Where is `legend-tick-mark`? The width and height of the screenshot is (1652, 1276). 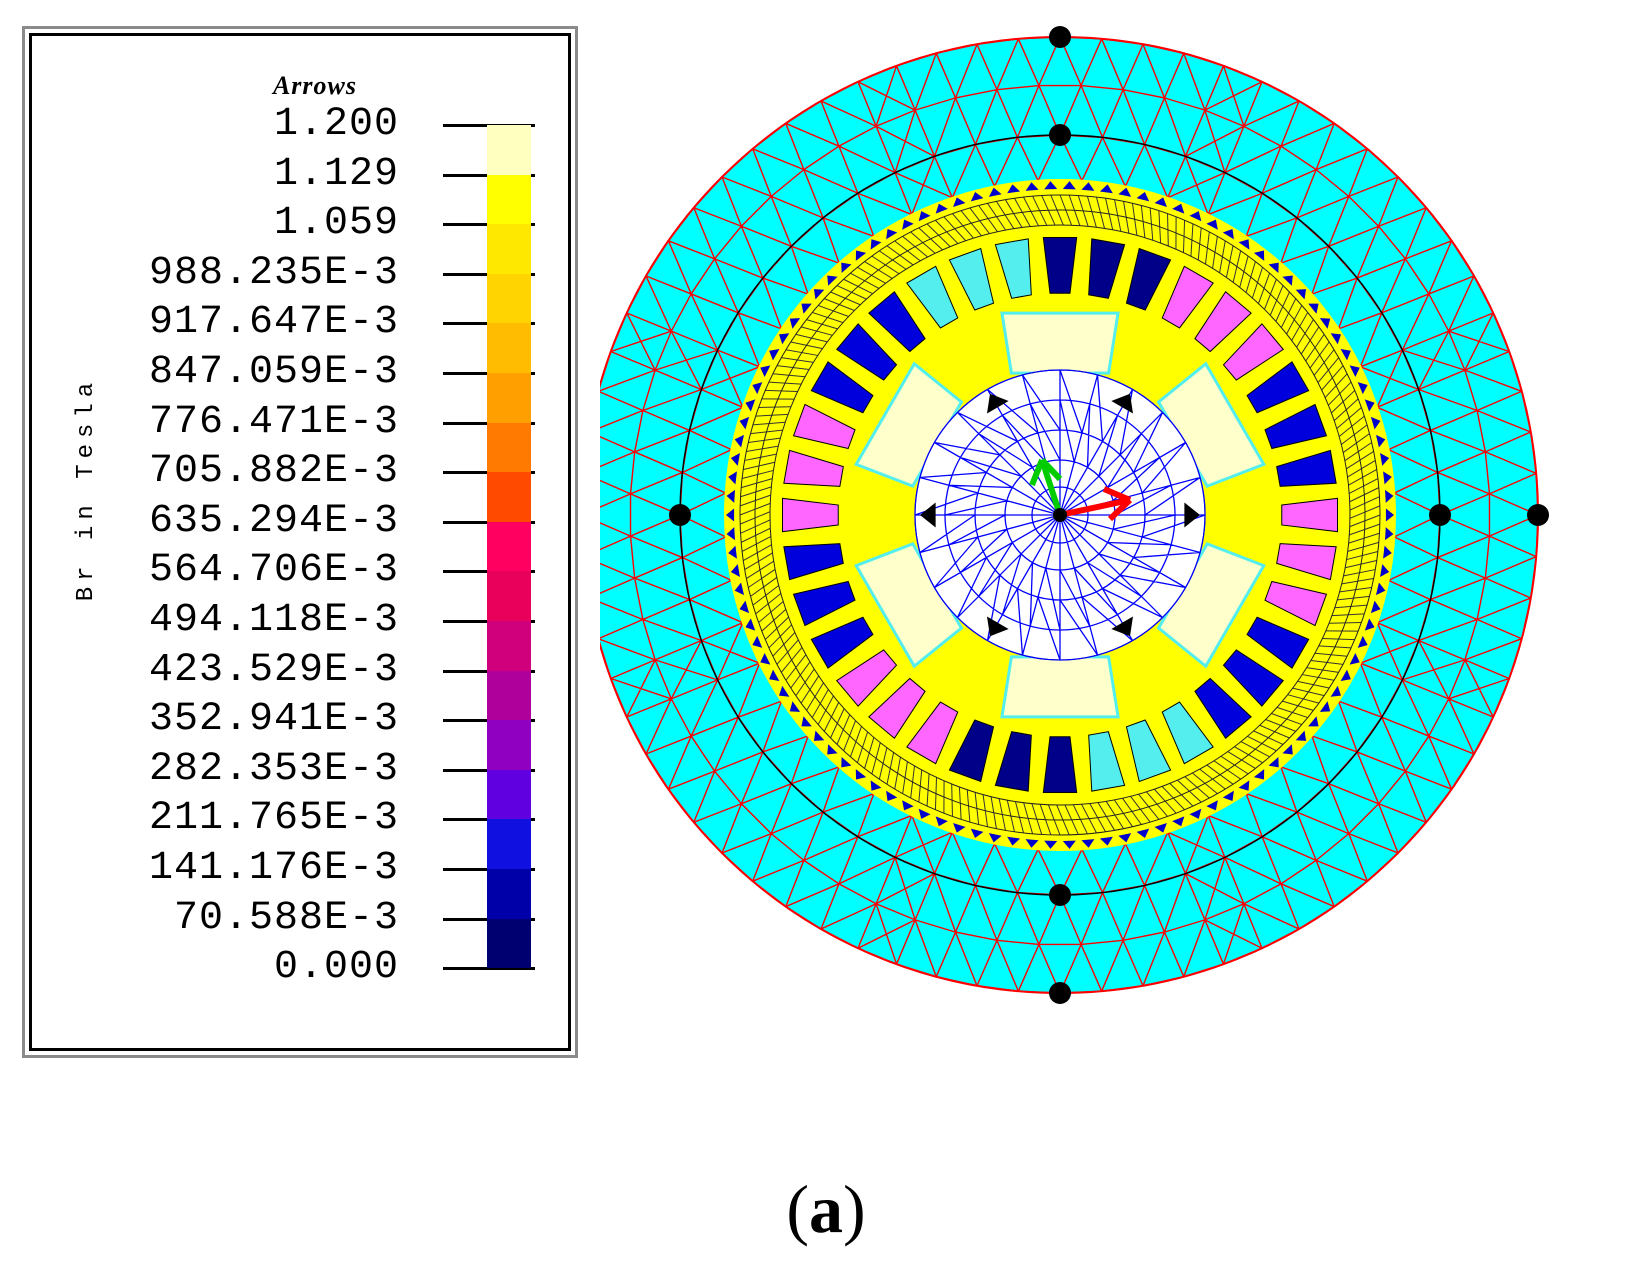 legend-tick-mark is located at coordinates (489, 969).